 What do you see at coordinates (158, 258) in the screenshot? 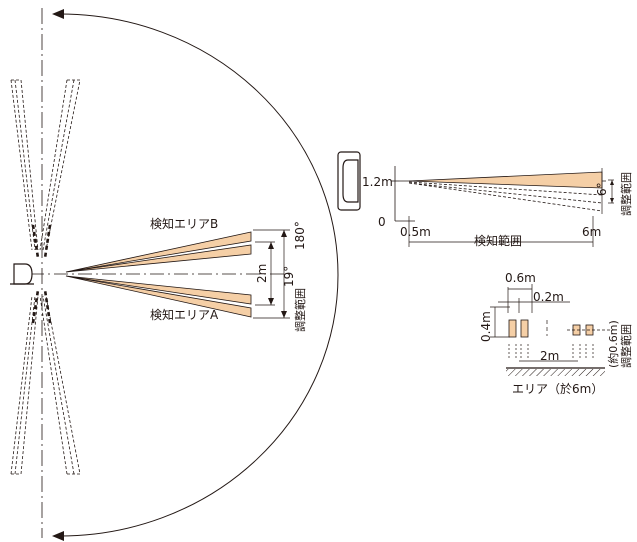
I see `zone-b-beam-inner` at bounding box center [158, 258].